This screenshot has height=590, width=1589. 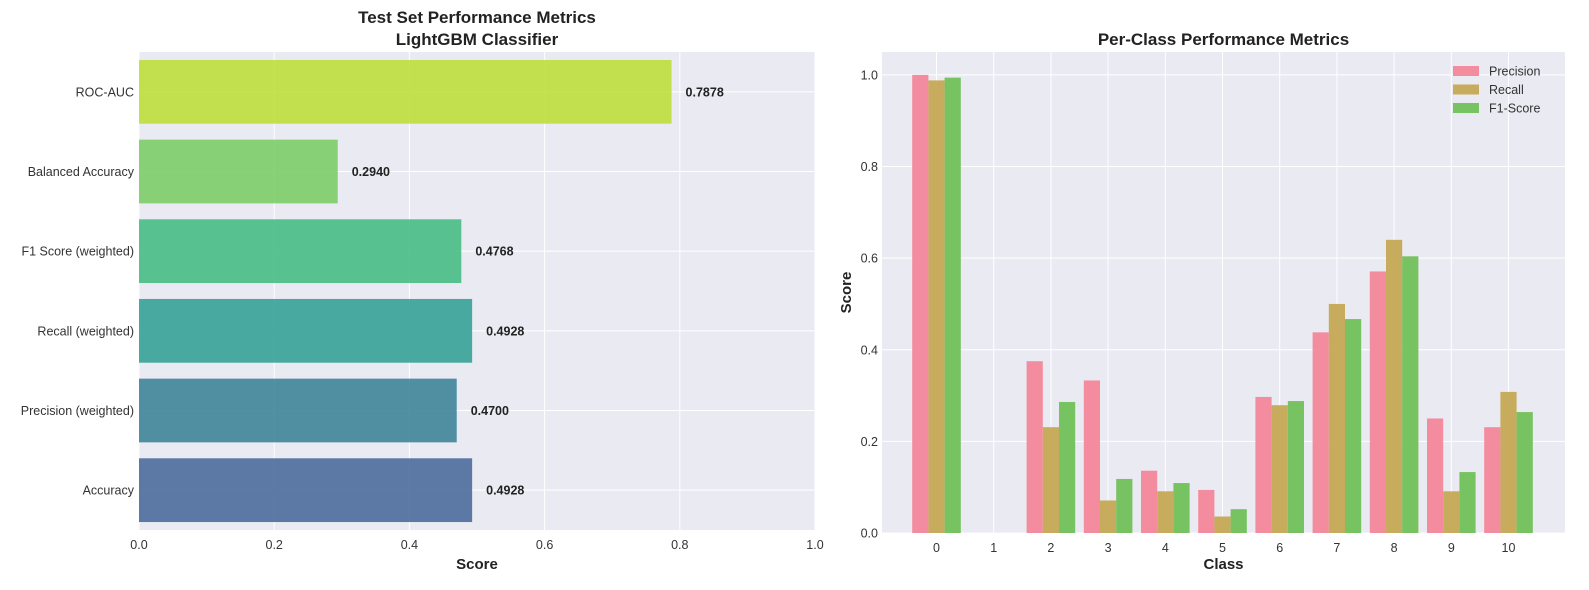 What do you see at coordinates (869, 259) in the screenshot?
I see `y-tick-label-right: 0.6` at bounding box center [869, 259].